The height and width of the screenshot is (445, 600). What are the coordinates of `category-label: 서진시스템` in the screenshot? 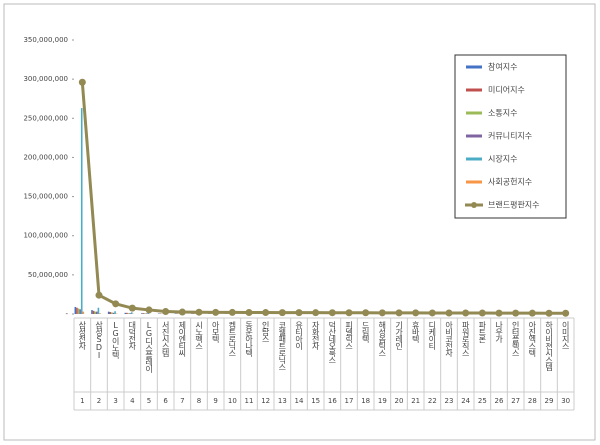 It's located at (165, 339).